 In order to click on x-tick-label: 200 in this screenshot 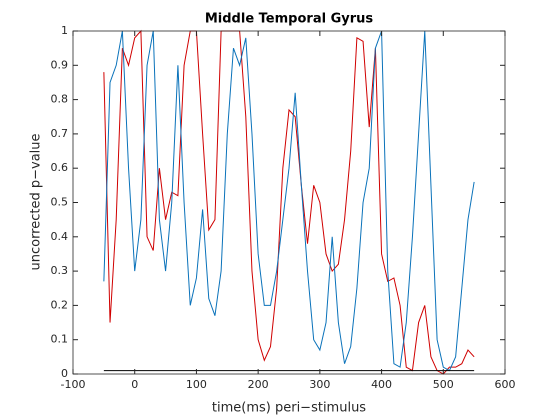, I will do `click(258, 384)`.